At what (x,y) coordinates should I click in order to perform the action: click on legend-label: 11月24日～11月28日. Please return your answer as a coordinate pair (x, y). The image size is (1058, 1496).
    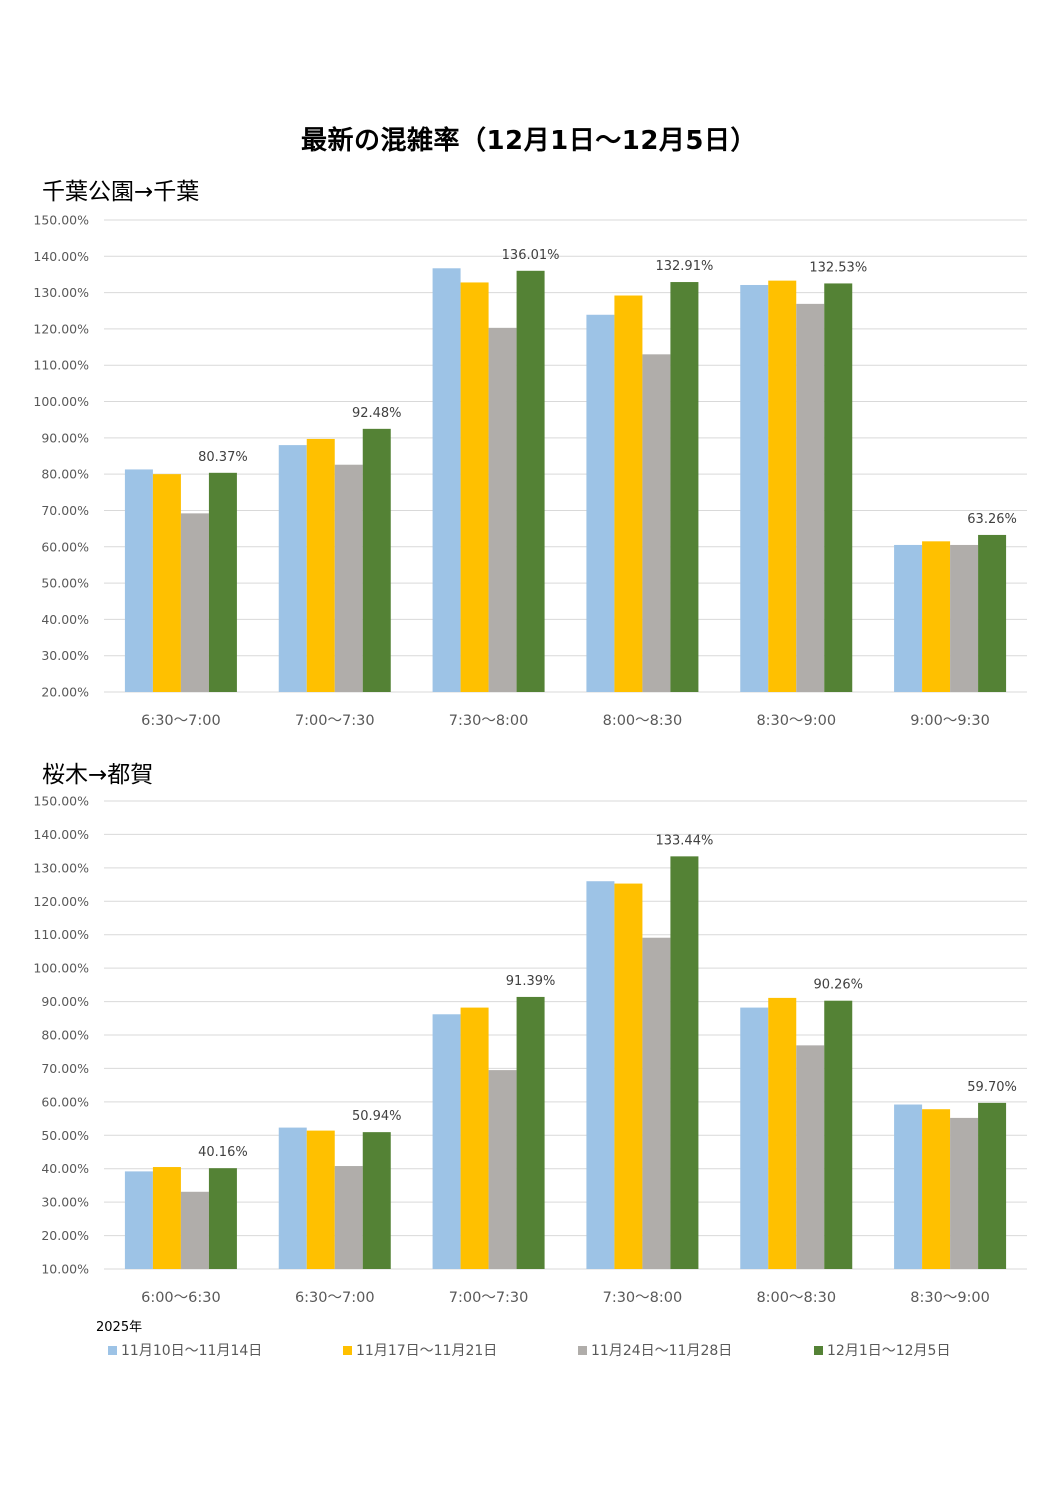
    Looking at the image, I should click on (662, 1351).